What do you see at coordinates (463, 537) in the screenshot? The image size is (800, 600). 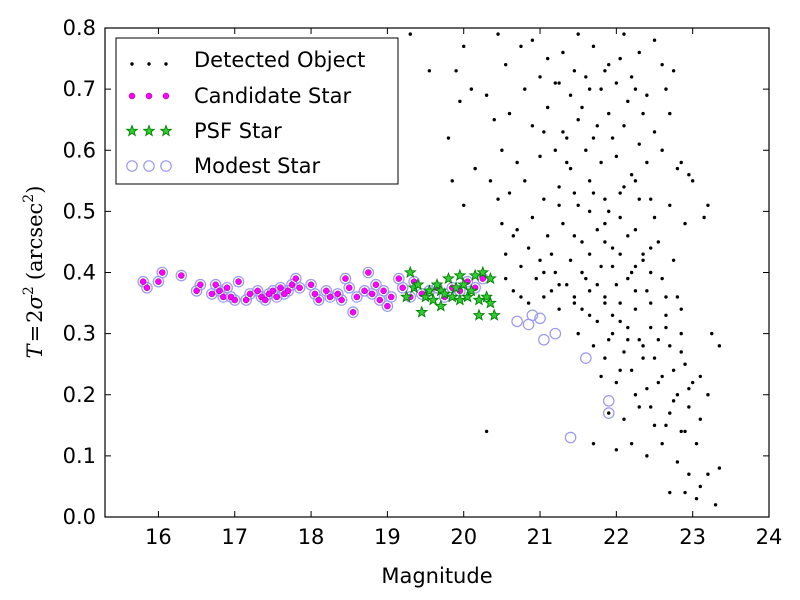 I see `x-tick-label: 20` at bounding box center [463, 537].